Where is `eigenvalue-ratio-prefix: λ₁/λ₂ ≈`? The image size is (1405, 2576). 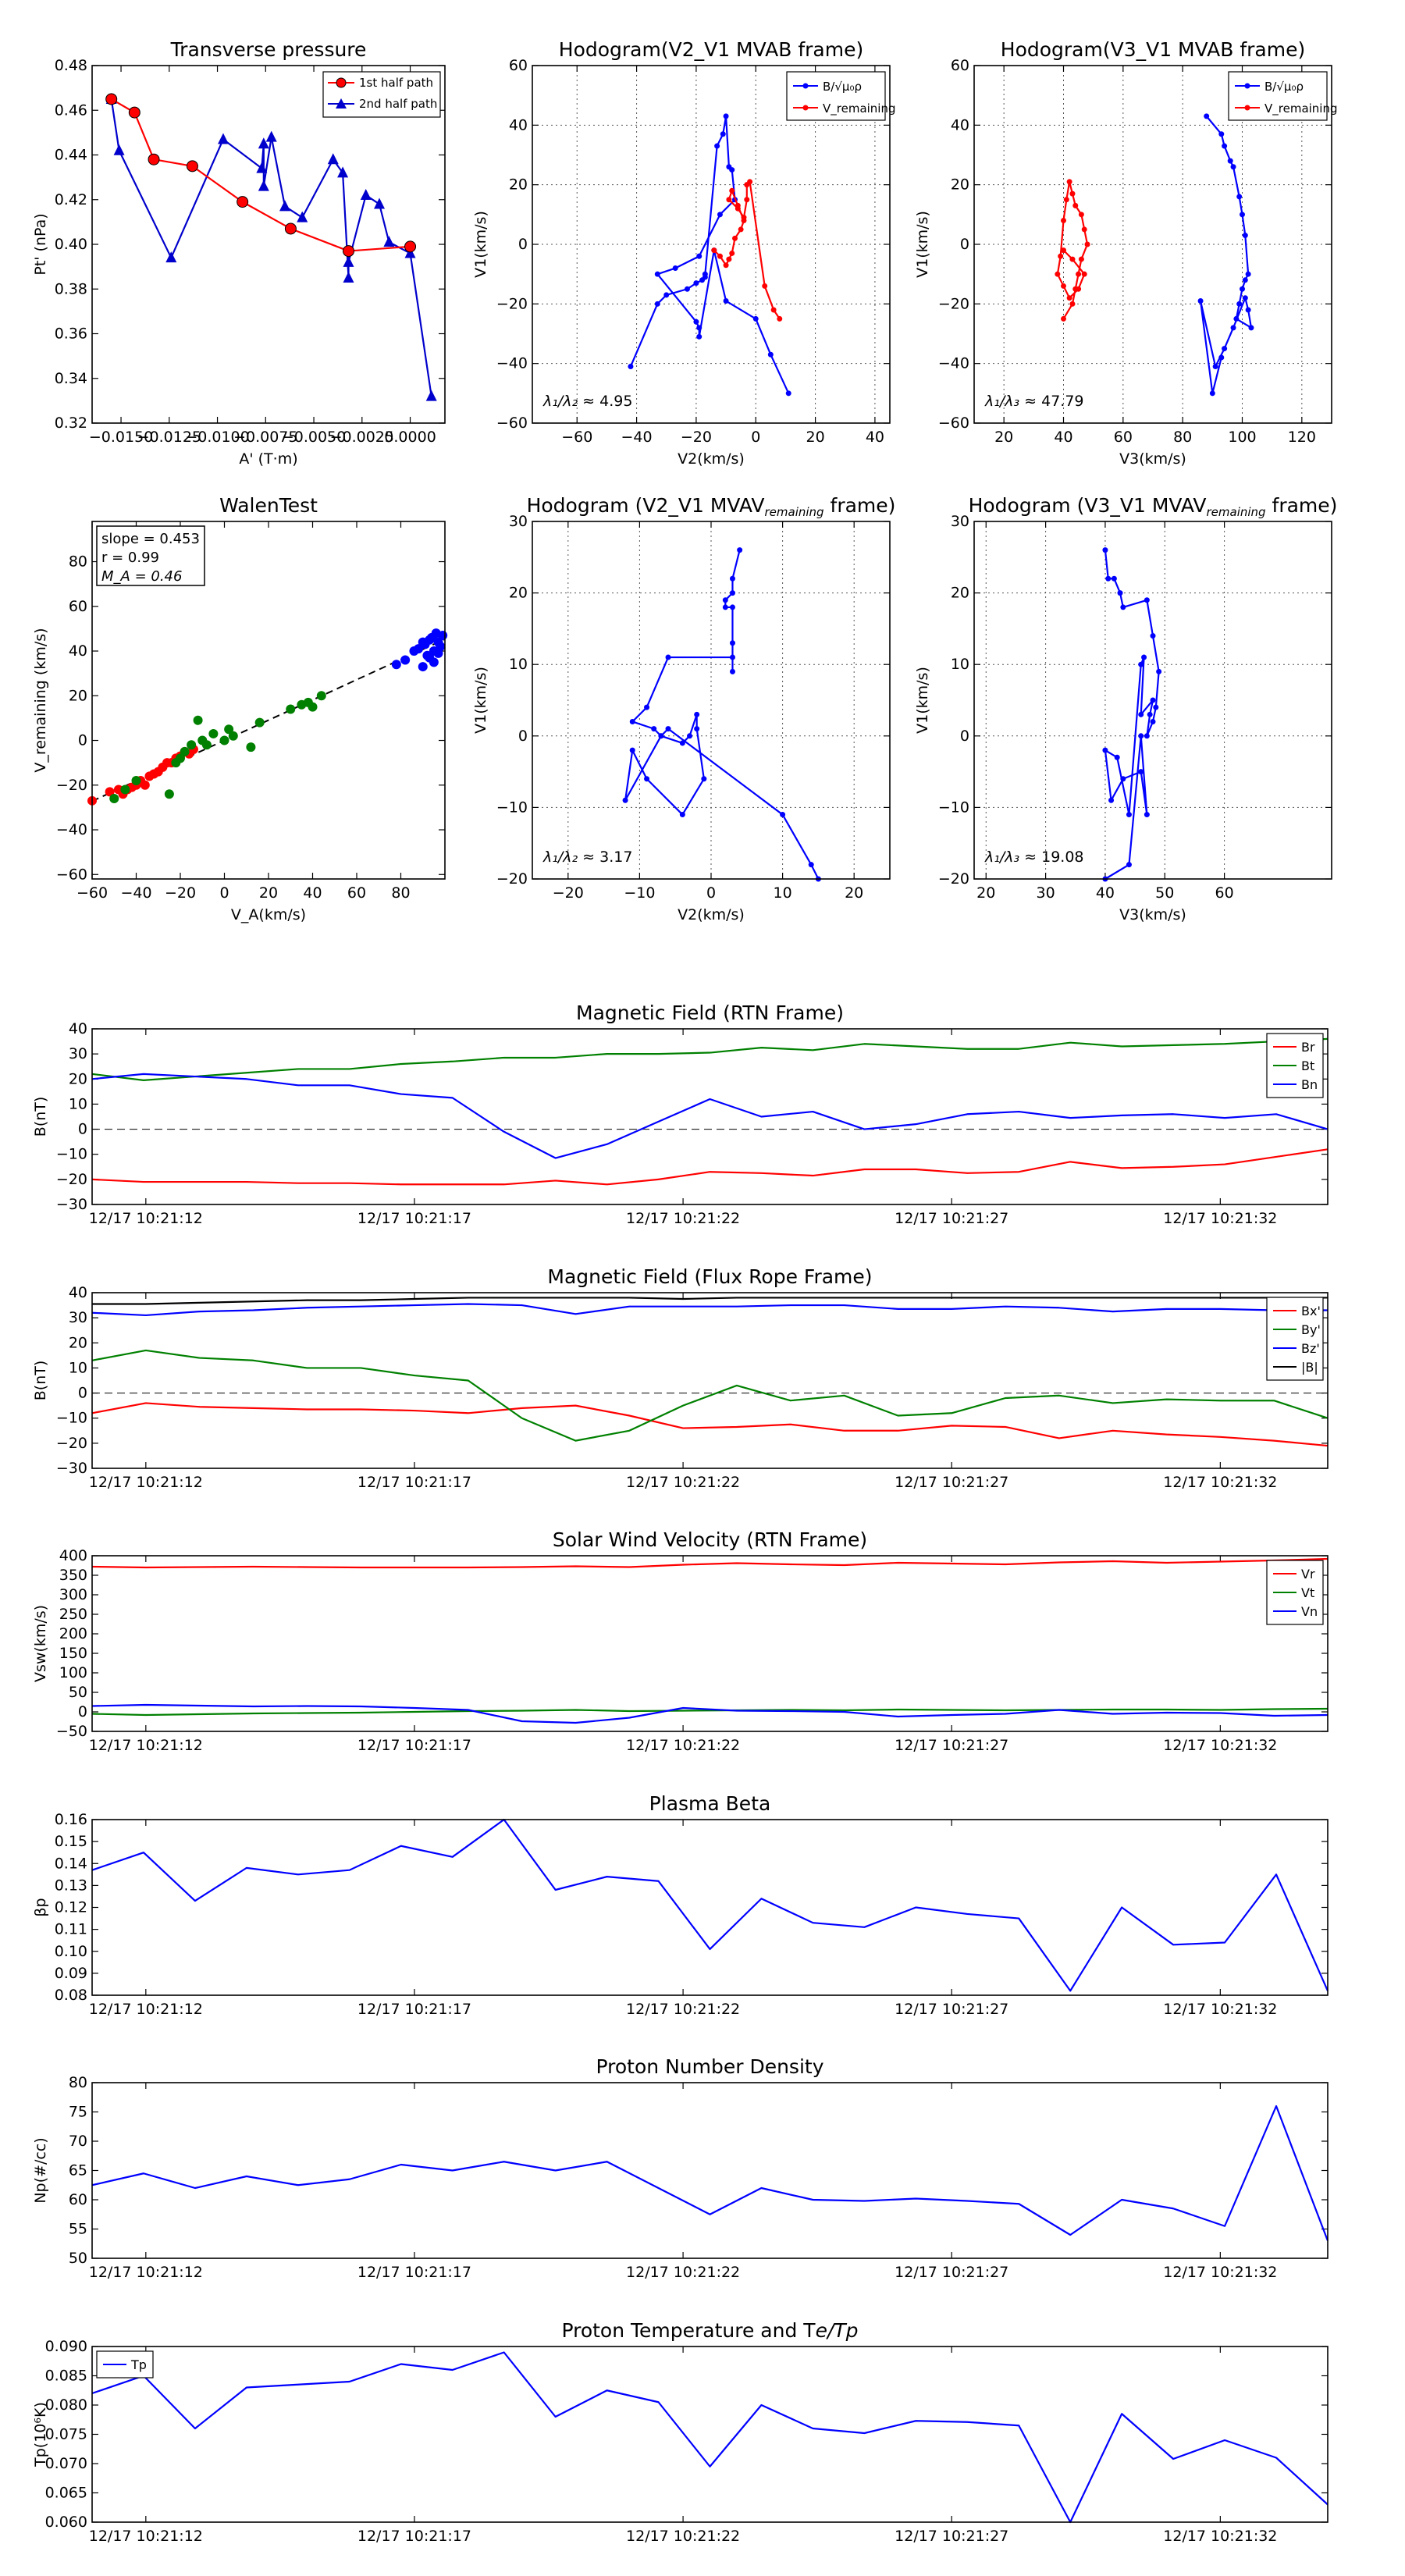
eigenvalue-ratio-prefix: λ₁/λ₂ ≈ is located at coordinates (571, 858).